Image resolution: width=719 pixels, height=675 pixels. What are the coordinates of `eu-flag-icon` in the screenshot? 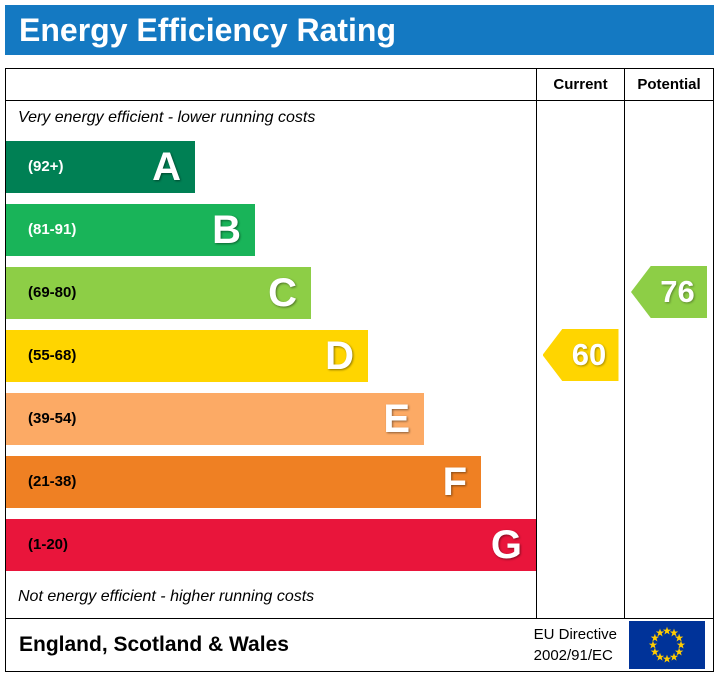 It's located at (667, 645).